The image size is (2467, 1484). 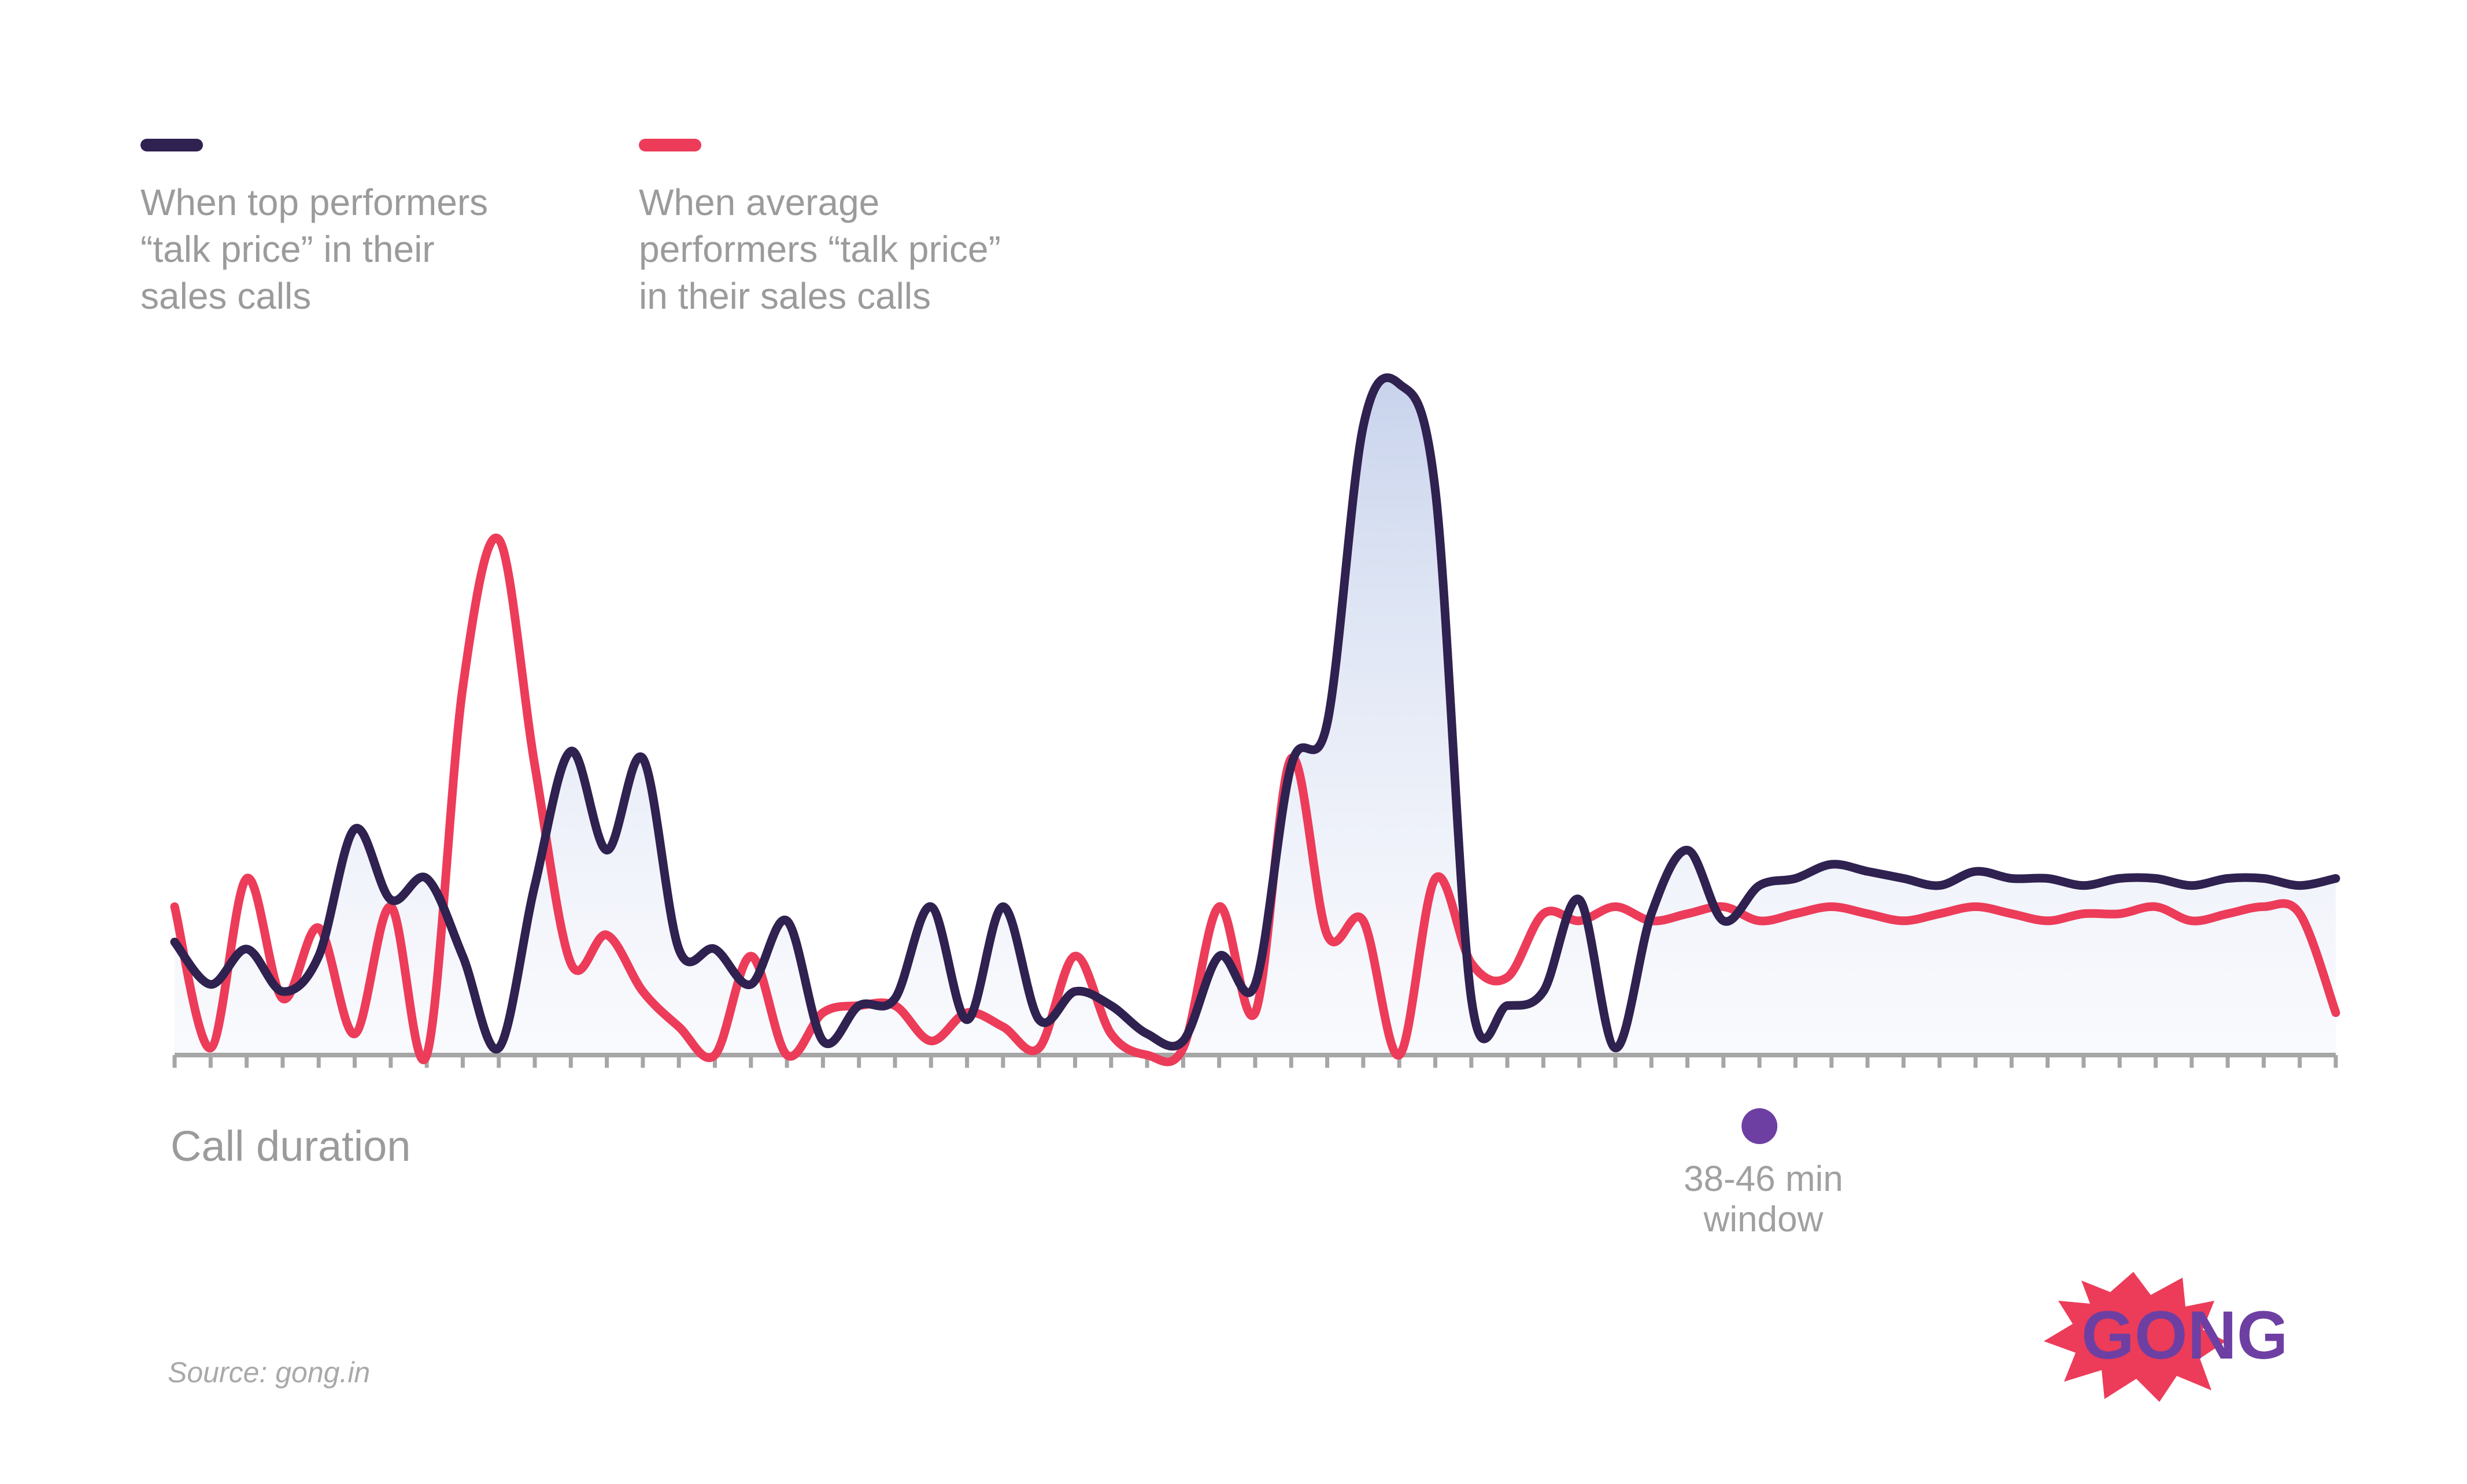 What do you see at coordinates (1764, 1199) in the screenshot?
I see `window-label: 38-46 min window` at bounding box center [1764, 1199].